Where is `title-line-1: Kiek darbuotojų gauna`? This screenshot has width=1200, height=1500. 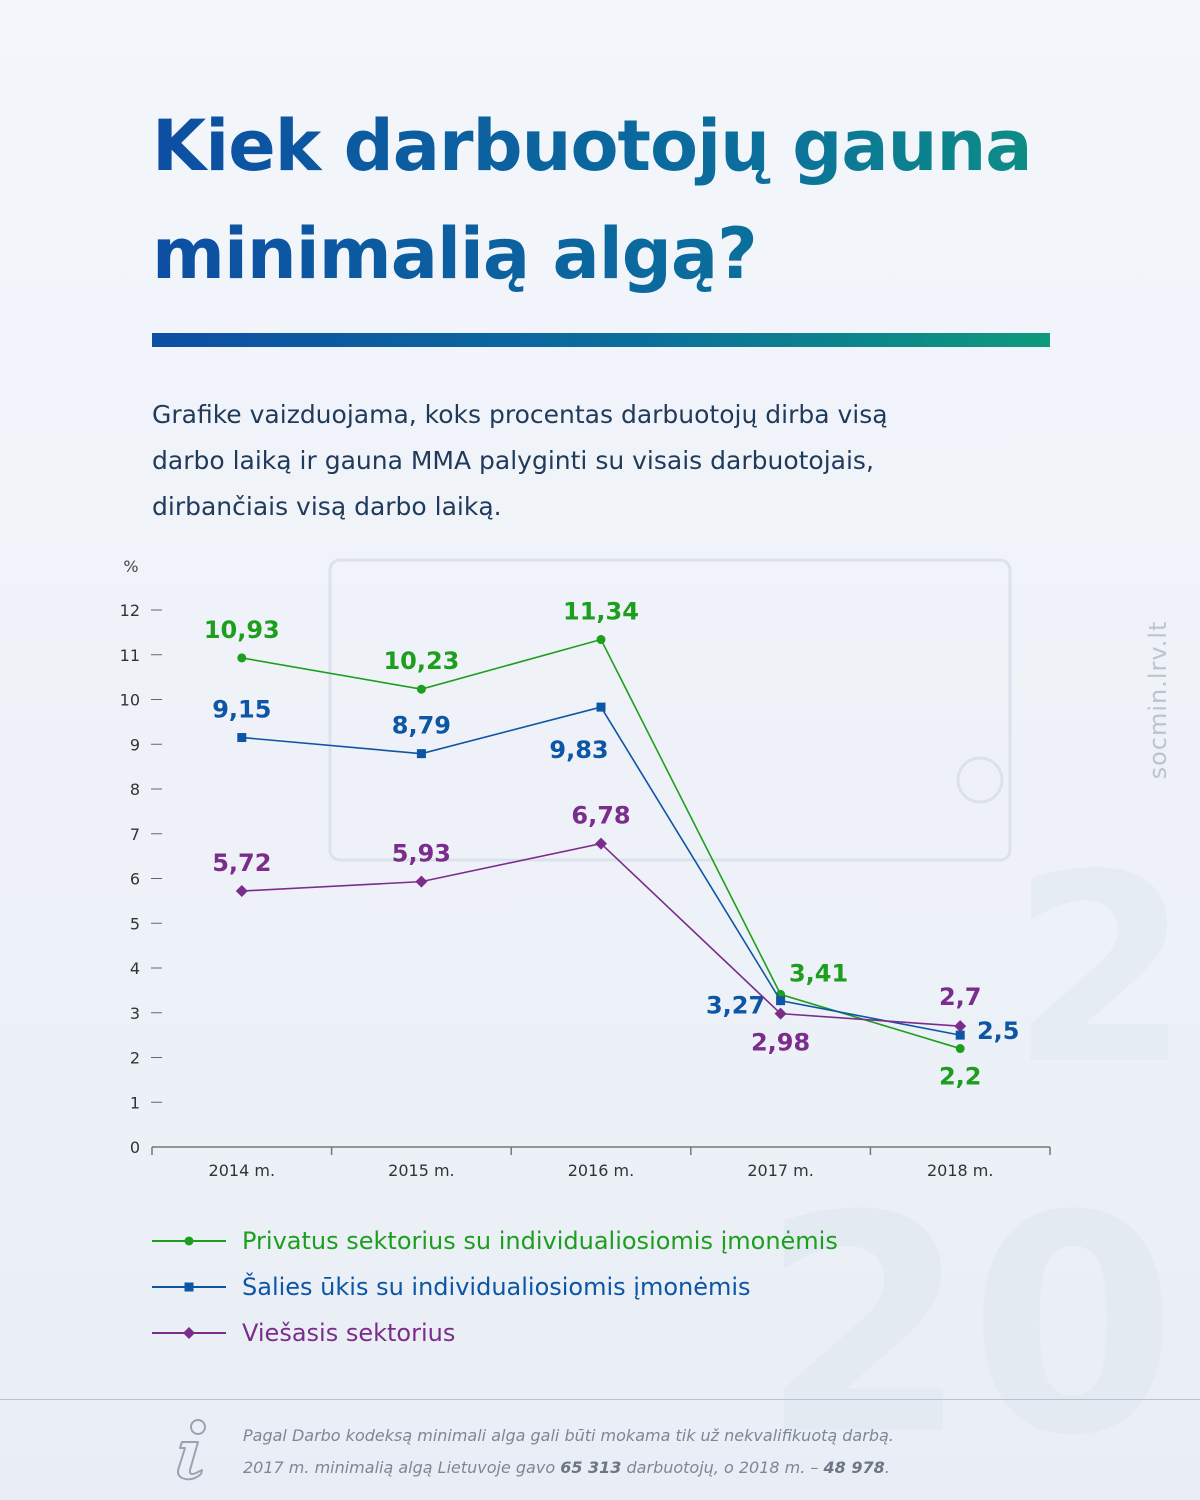
title-line-1: Kiek darbuotojų gauna is located at coordinates (592, 146).